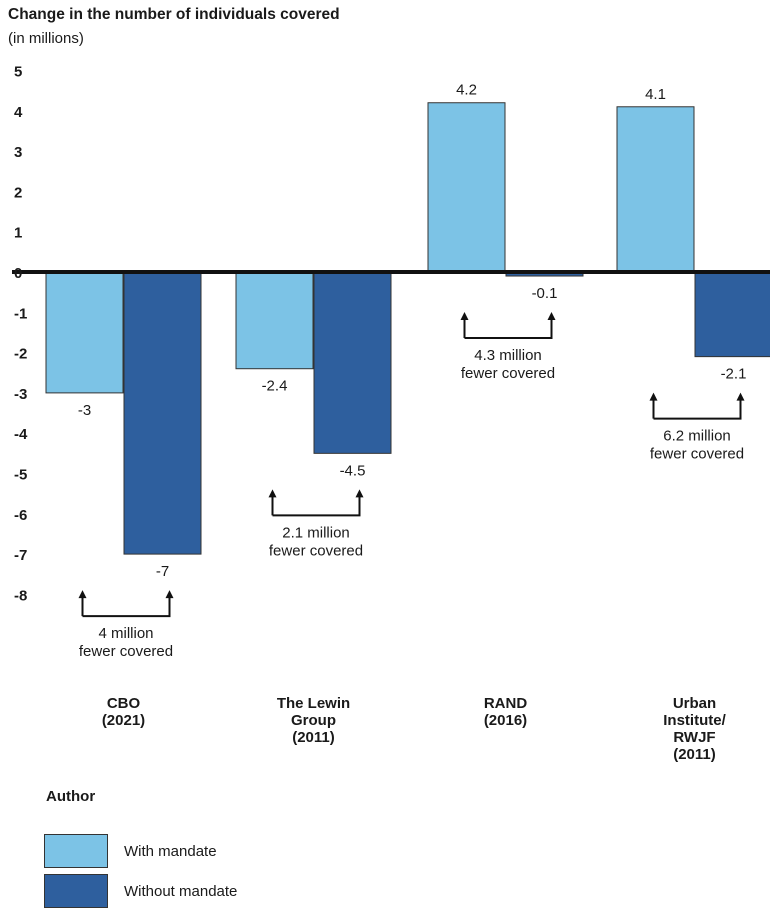 The height and width of the screenshot is (908, 770). I want to click on y-tick-label: -4, so click(21, 434).